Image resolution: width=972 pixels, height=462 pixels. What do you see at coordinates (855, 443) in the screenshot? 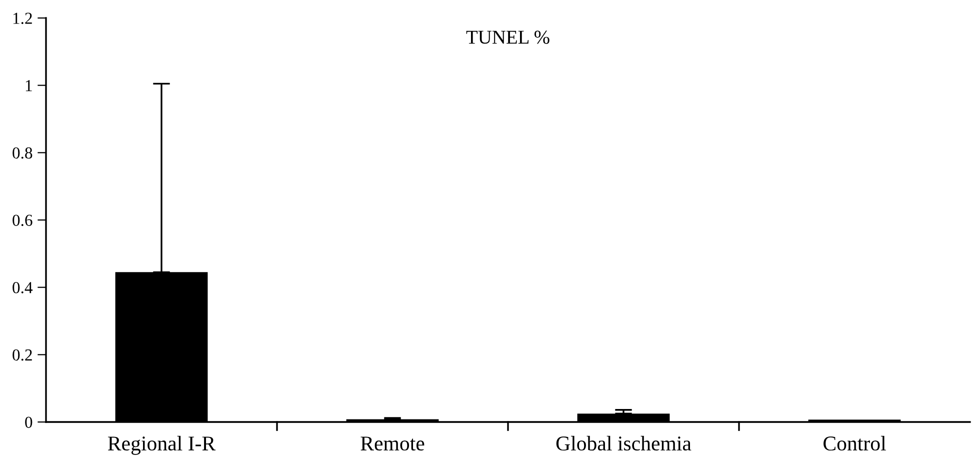
I see `x-tick-label: Control` at bounding box center [855, 443].